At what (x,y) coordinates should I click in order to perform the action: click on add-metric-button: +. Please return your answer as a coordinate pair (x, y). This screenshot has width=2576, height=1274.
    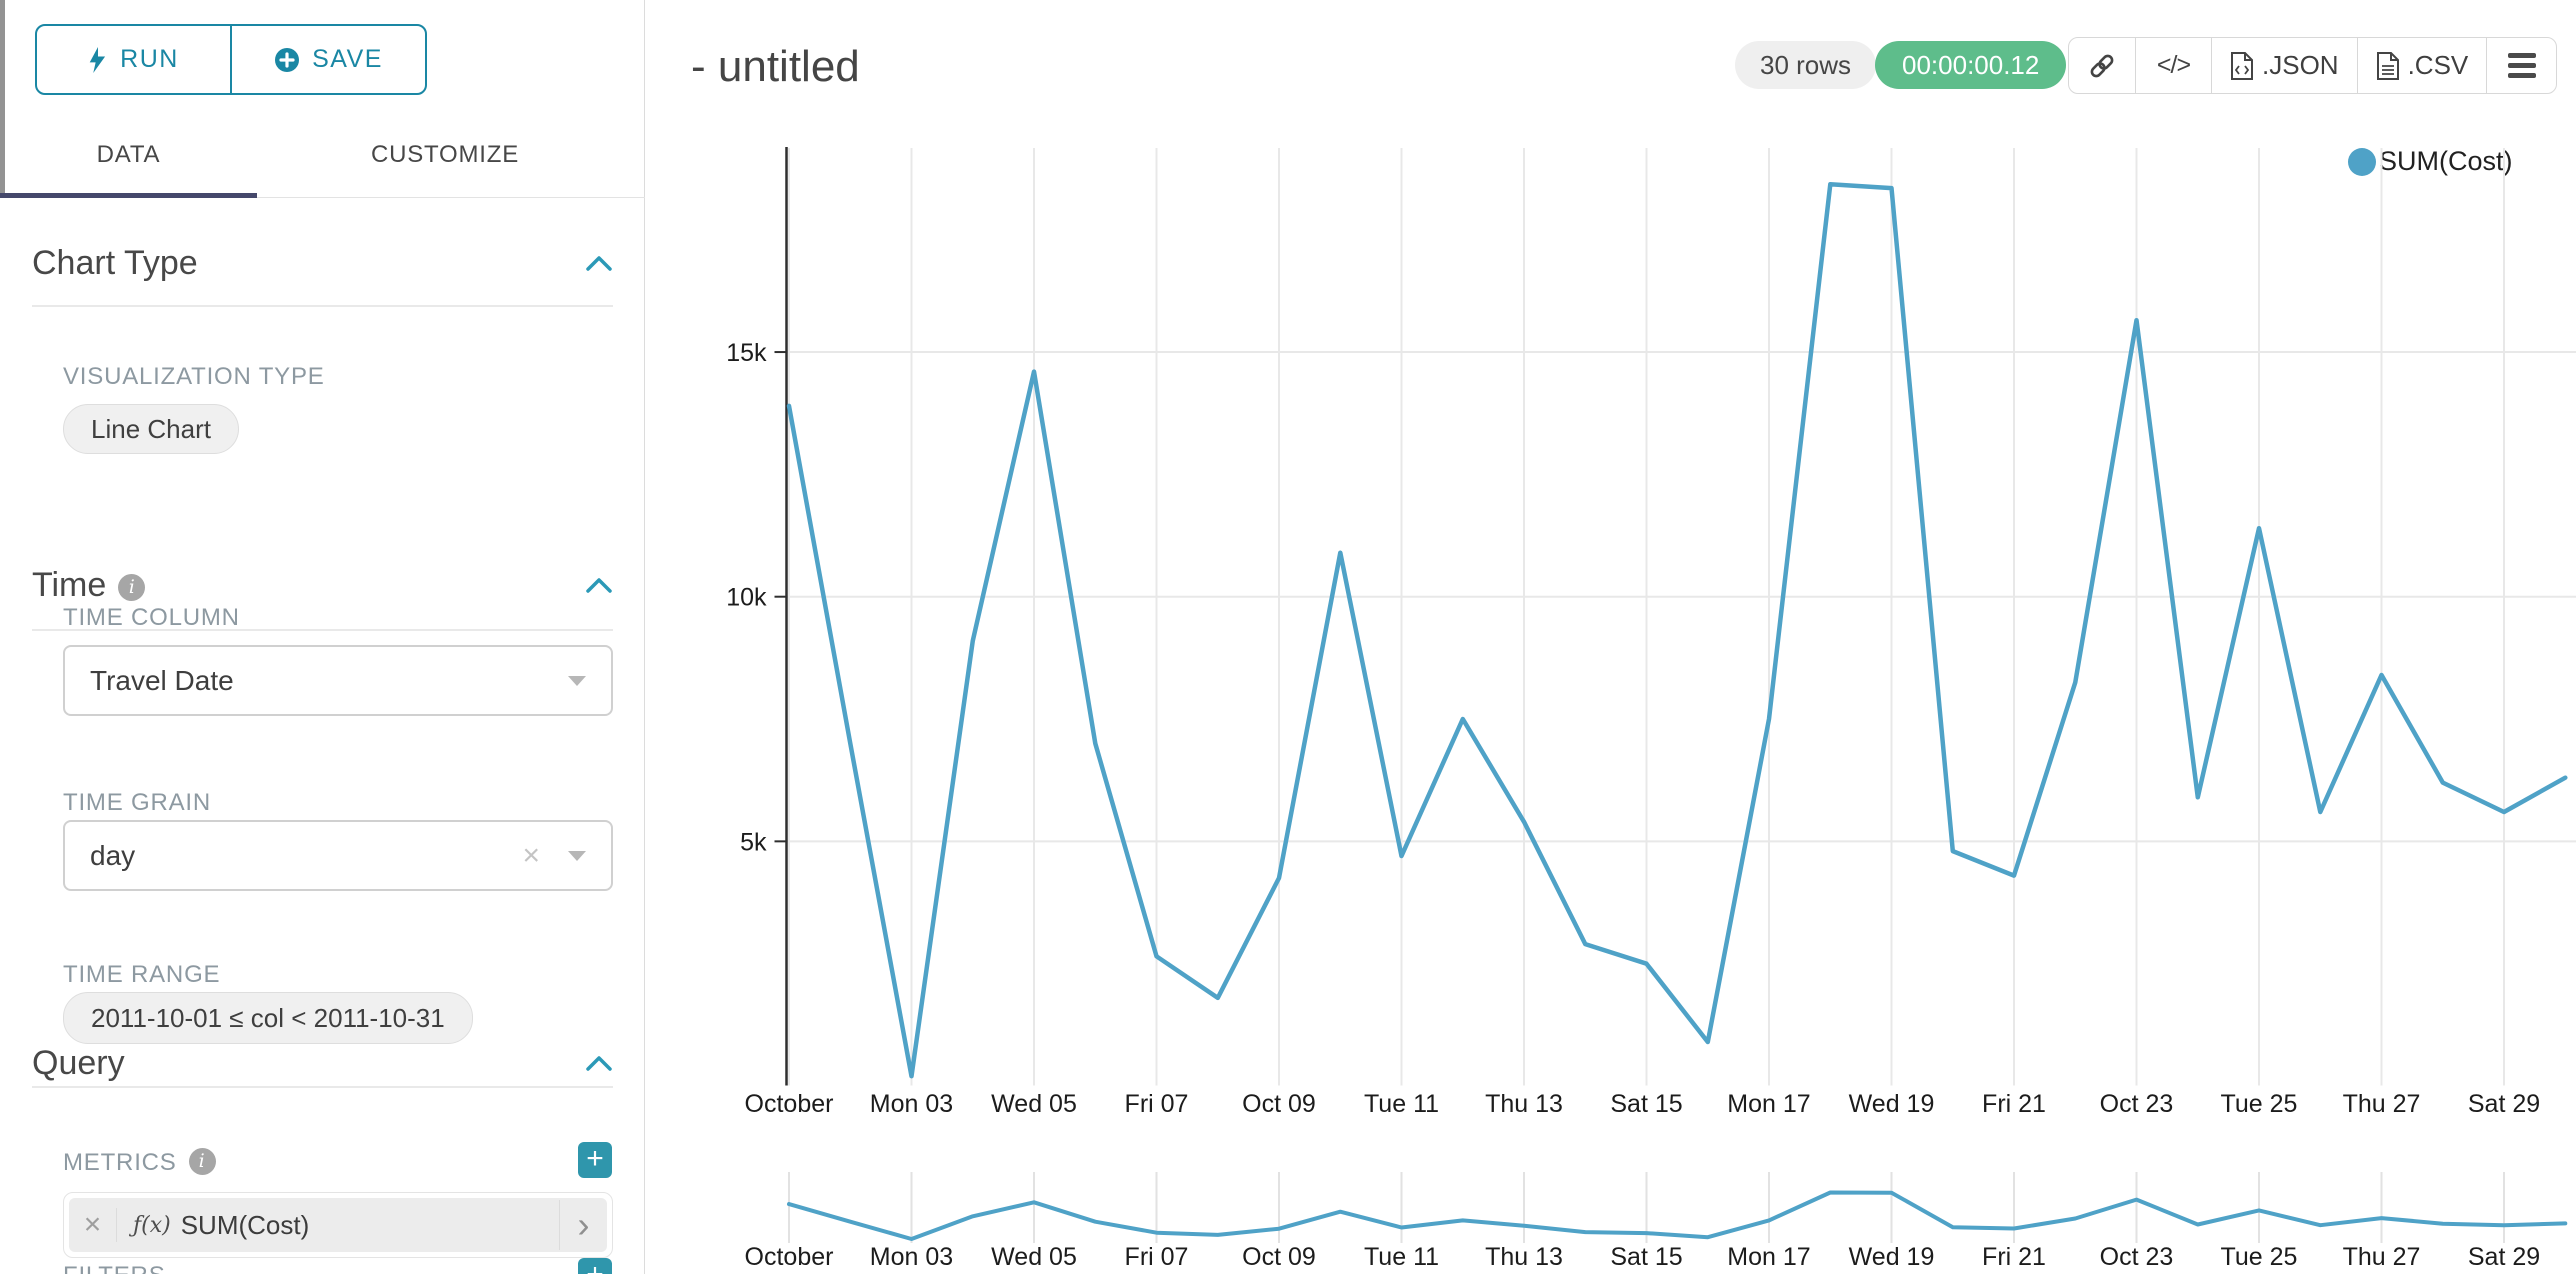
    Looking at the image, I should click on (595, 1160).